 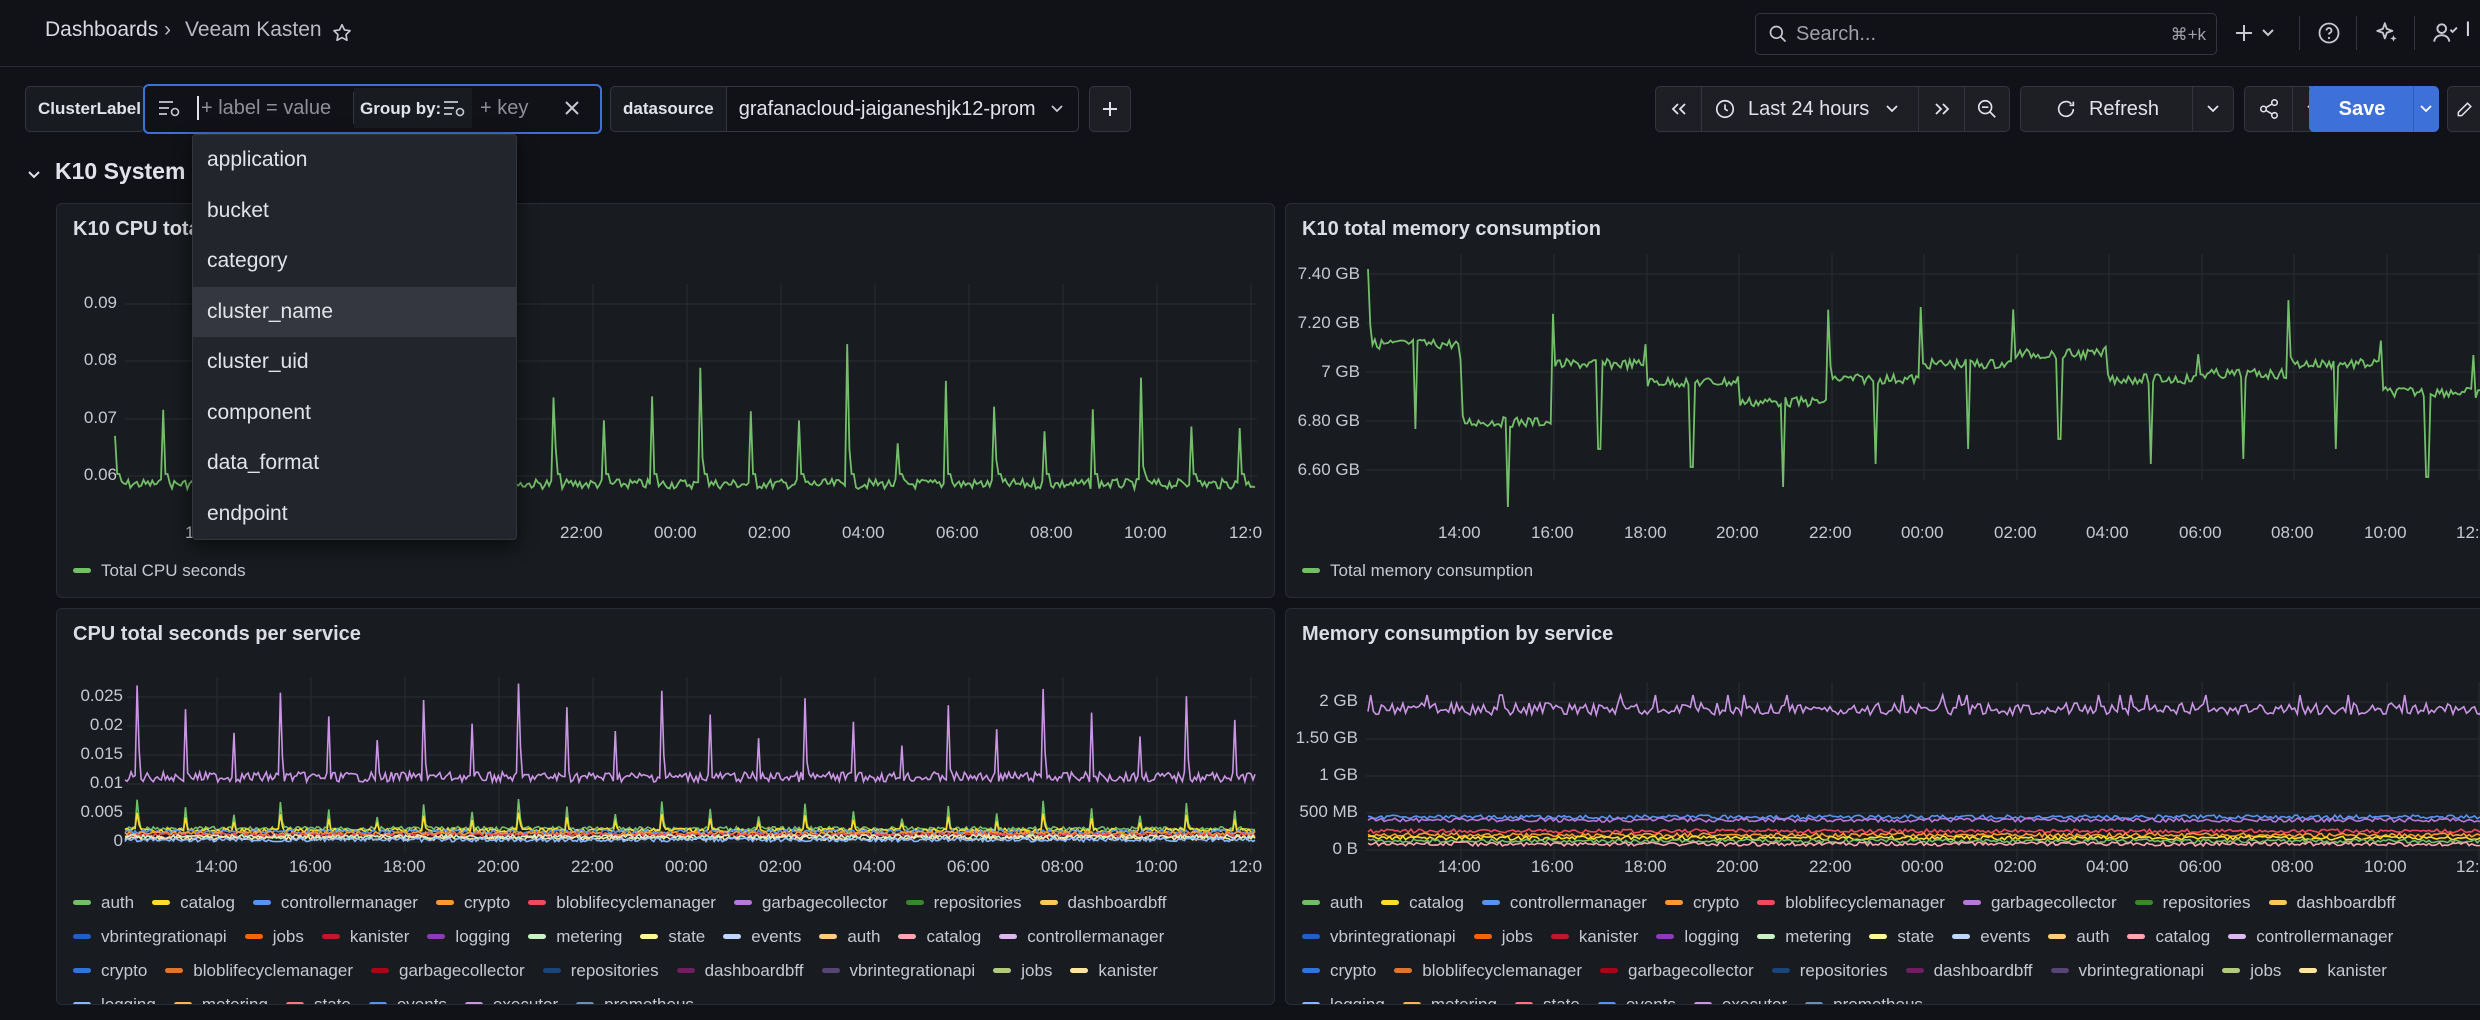 I want to click on help-icon, so click(x=2329, y=33).